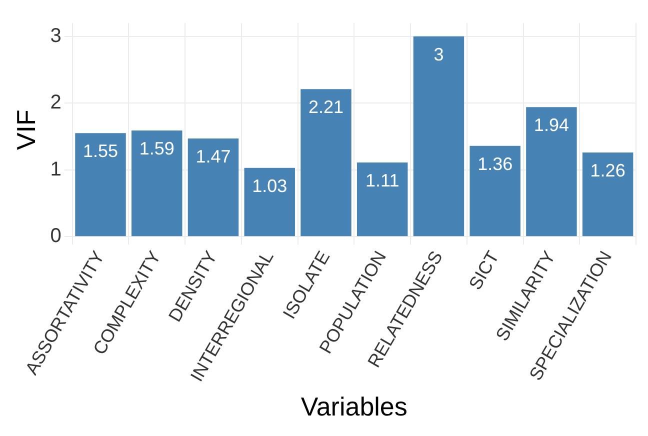 This screenshot has height=436, width=648. I want to click on data-label: 1.11, so click(382, 180).